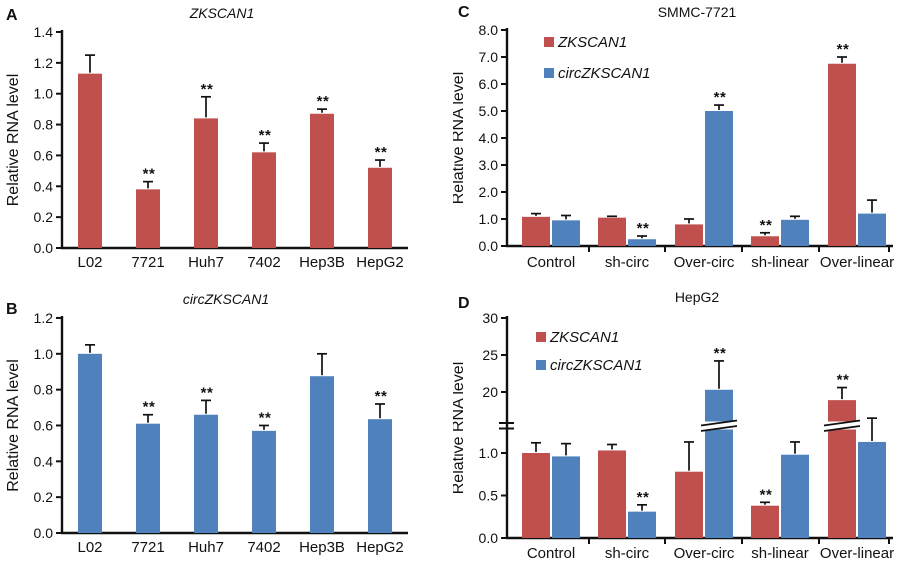 The width and height of the screenshot is (907, 569). I want to click on x-category-label: Huh7, so click(206, 262).